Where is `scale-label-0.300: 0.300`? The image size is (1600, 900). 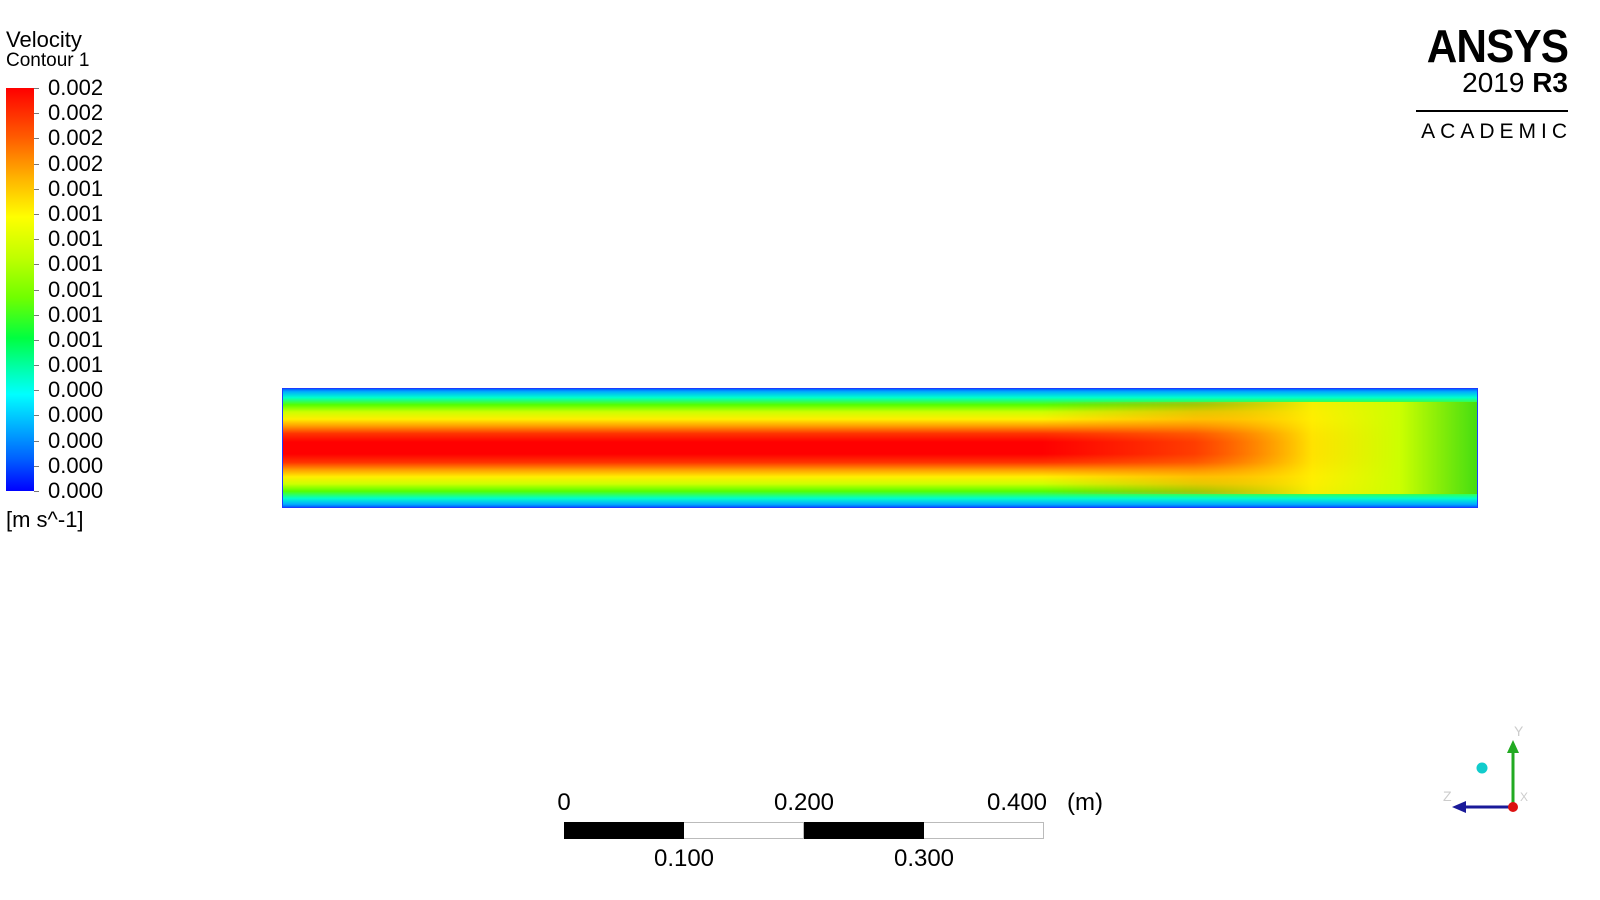
scale-label-0.300: 0.300 is located at coordinates (924, 858).